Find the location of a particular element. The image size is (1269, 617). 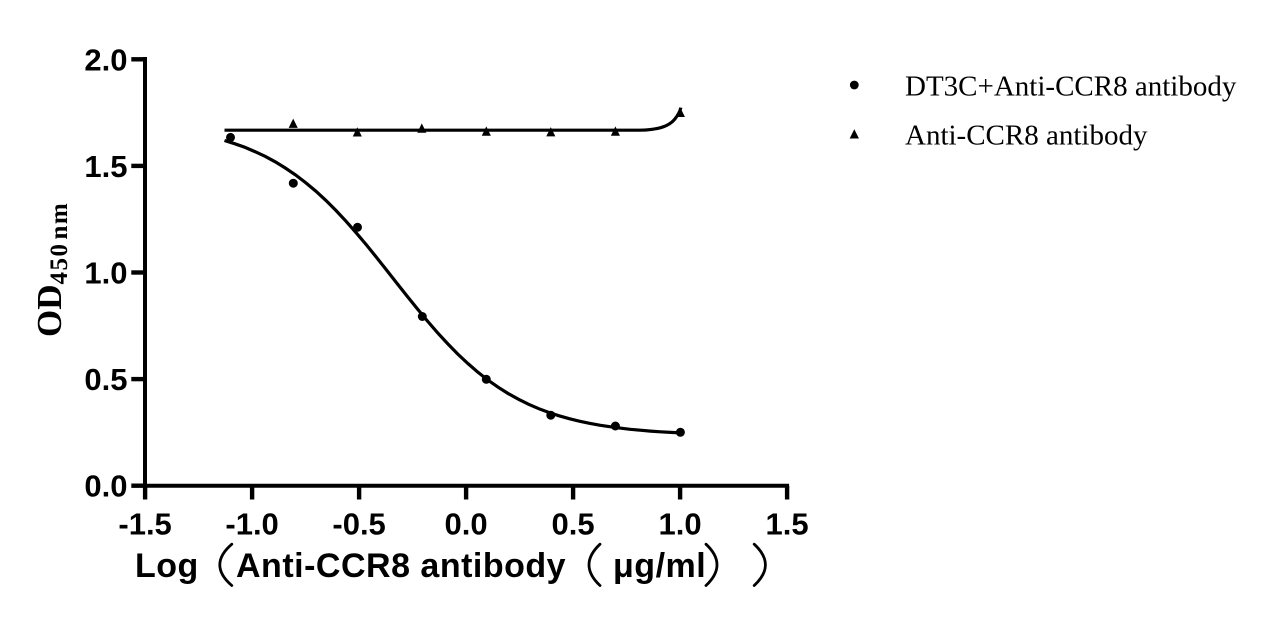

svg-text: 2.0 is located at coordinates (105, 59).